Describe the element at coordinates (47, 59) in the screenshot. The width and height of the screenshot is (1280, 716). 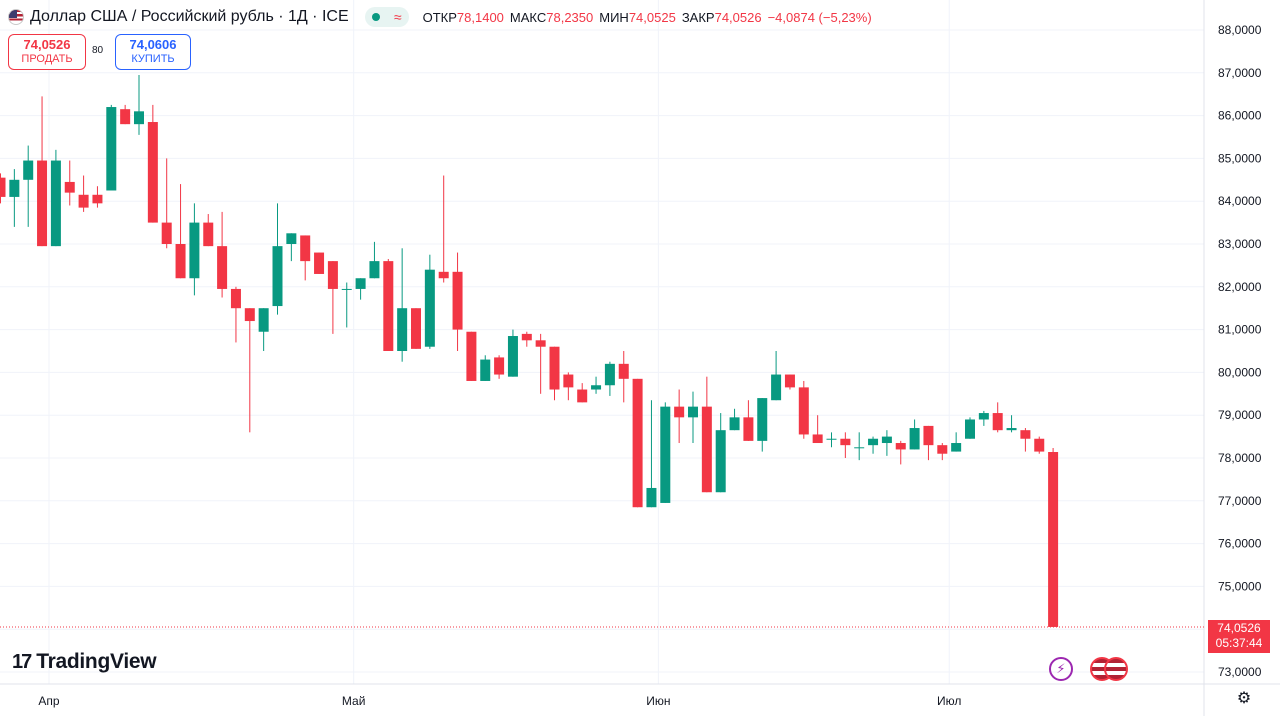
I see `sell-label: ПРОДАТЬ` at that location.